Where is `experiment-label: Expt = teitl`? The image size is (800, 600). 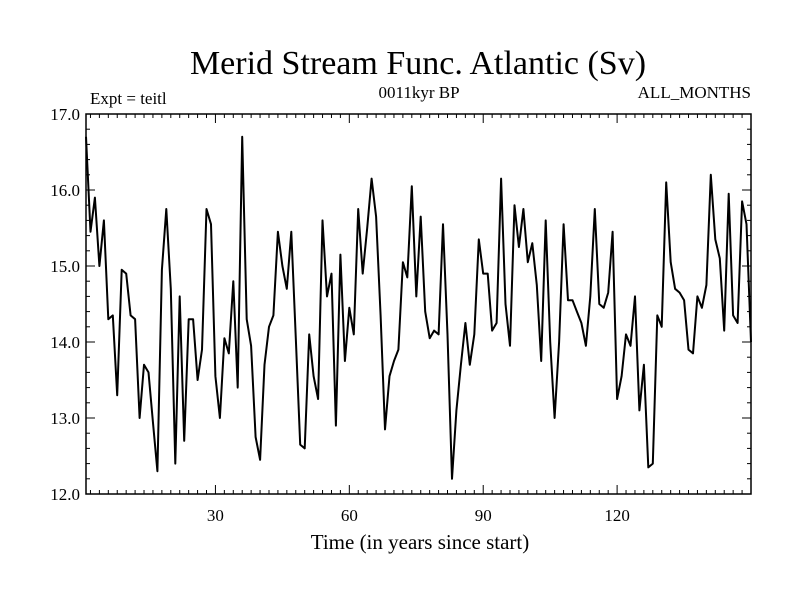
experiment-label: Expt = teitl is located at coordinates (128, 98).